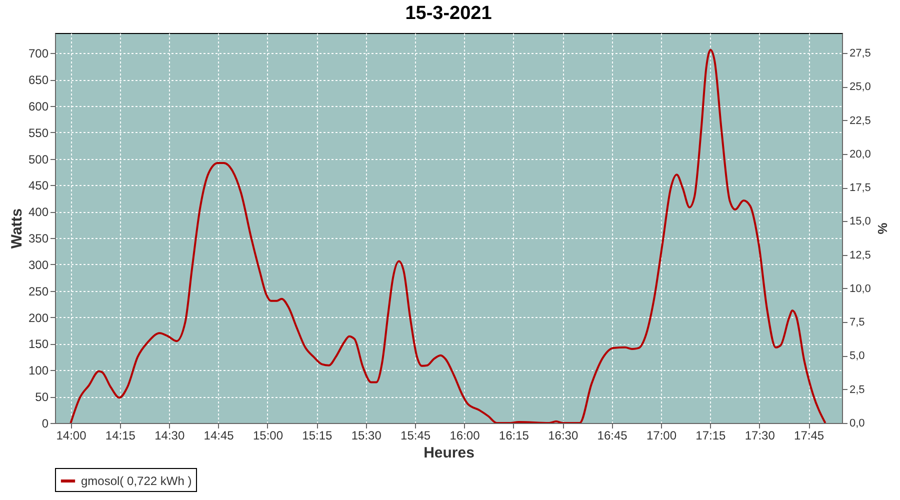 The image size is (900, 500). What do you see at coordinates (136, 481) in the screenshot?
I see `legend-label: gmosol( 0,722 kWh )` at bounding box center [136, 481].